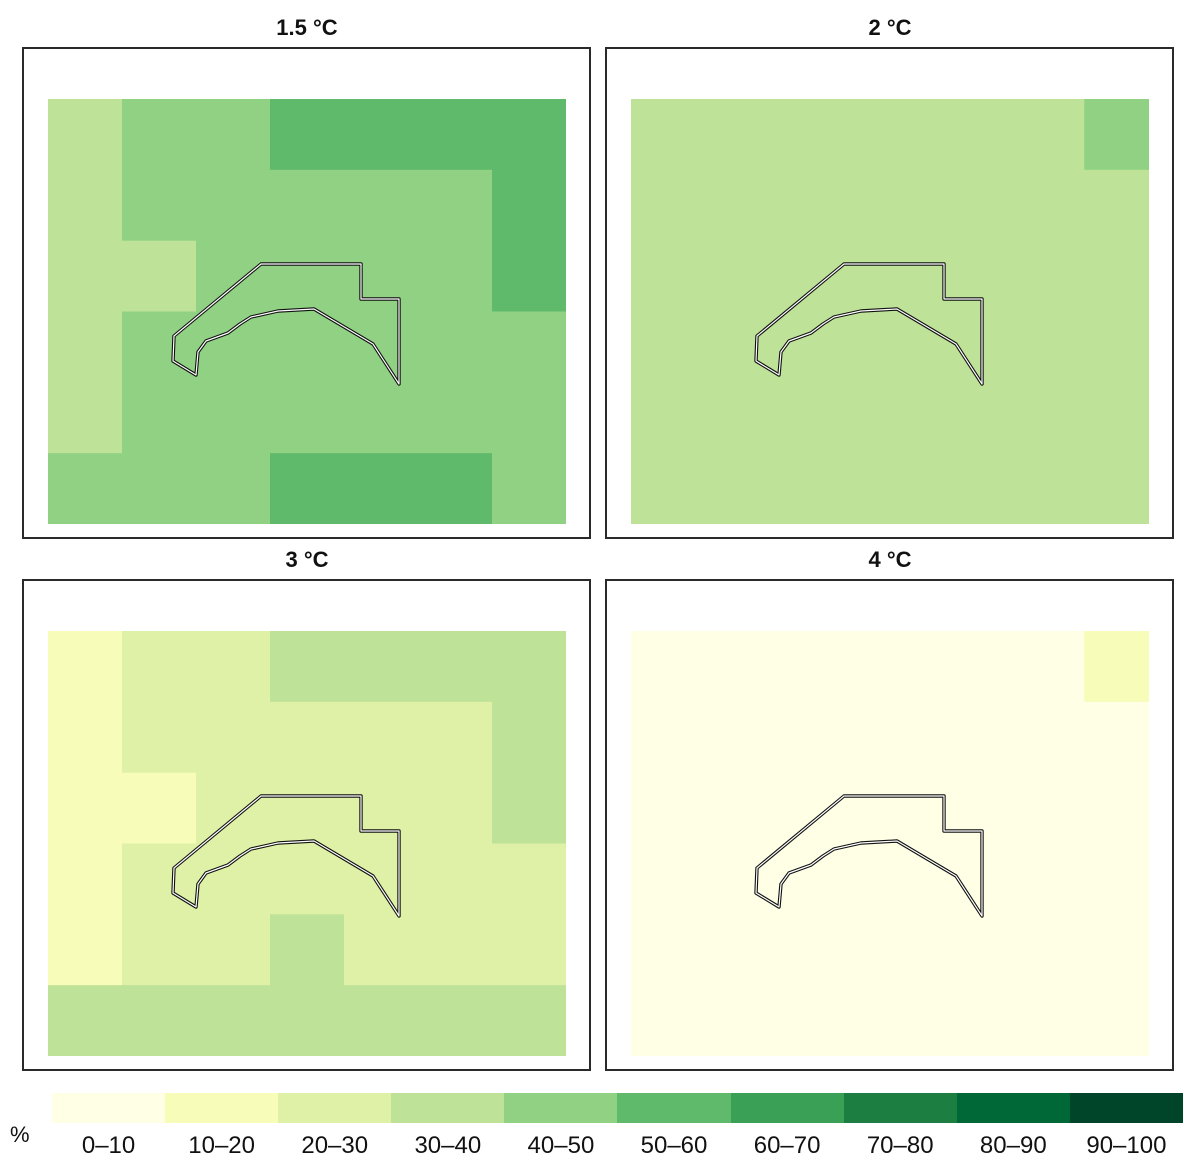 The image size is (1184, 1164). What do you see at coordinates (307, 559) in the screenshot?
I see `panel-title-3: 3 °C` at bounding box center [307, 559].